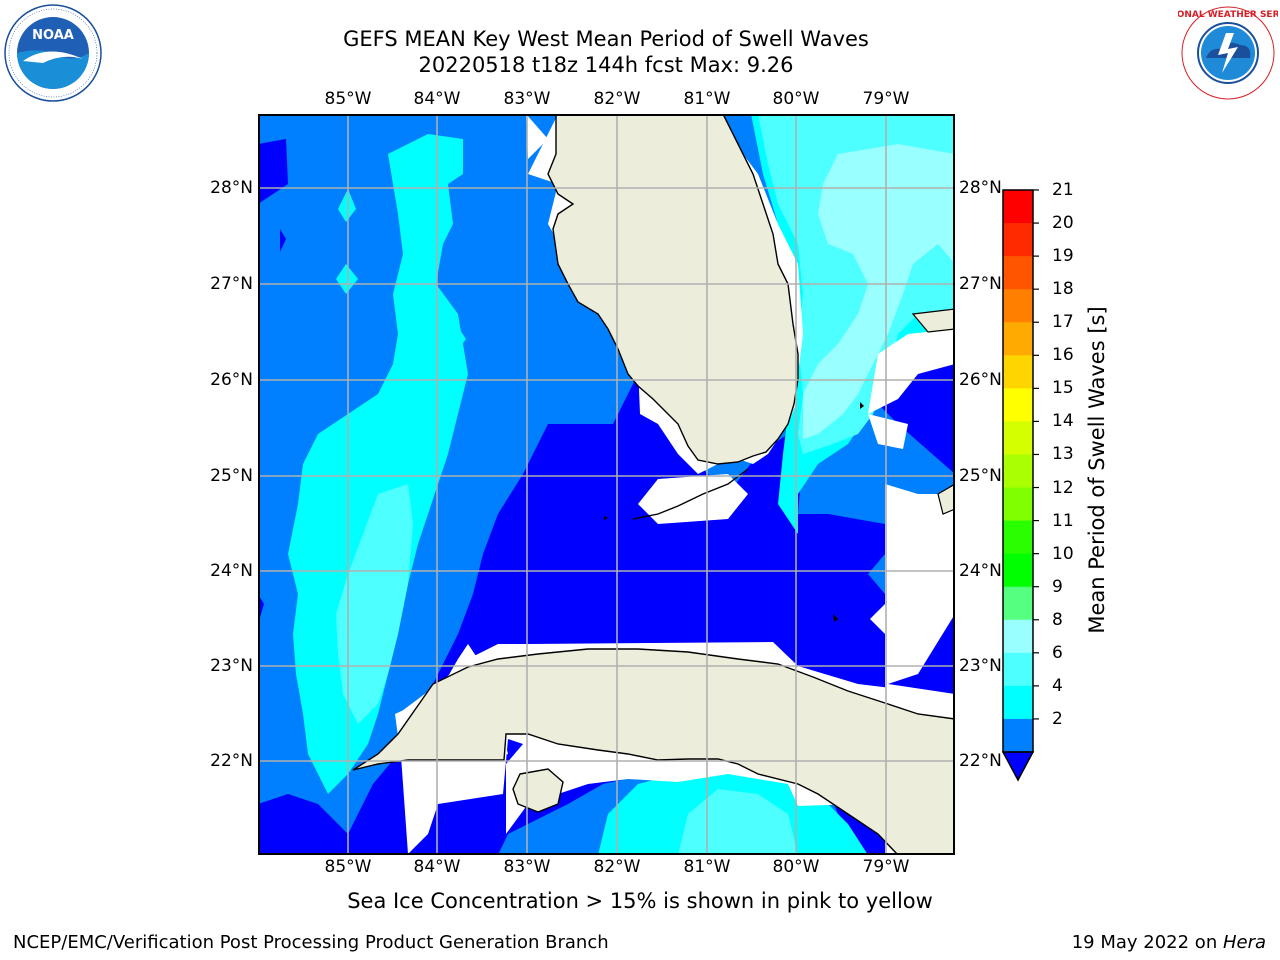  What do you see at coordinates (53, 35) in the screenshot?
I see `noaa-logo-text: NOAA` at bounding box center [53, 35].